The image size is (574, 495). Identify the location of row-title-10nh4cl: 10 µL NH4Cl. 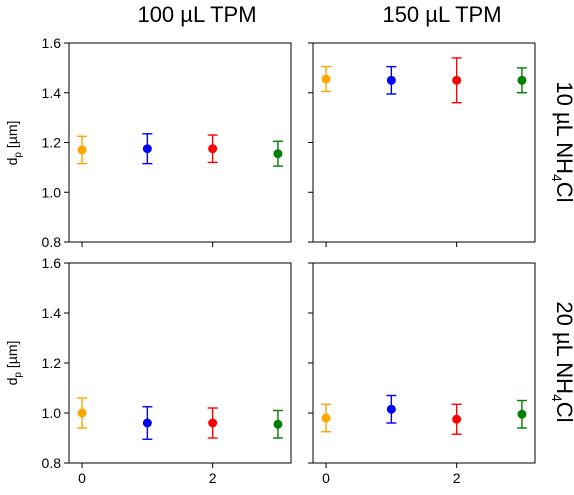
(561, 141).